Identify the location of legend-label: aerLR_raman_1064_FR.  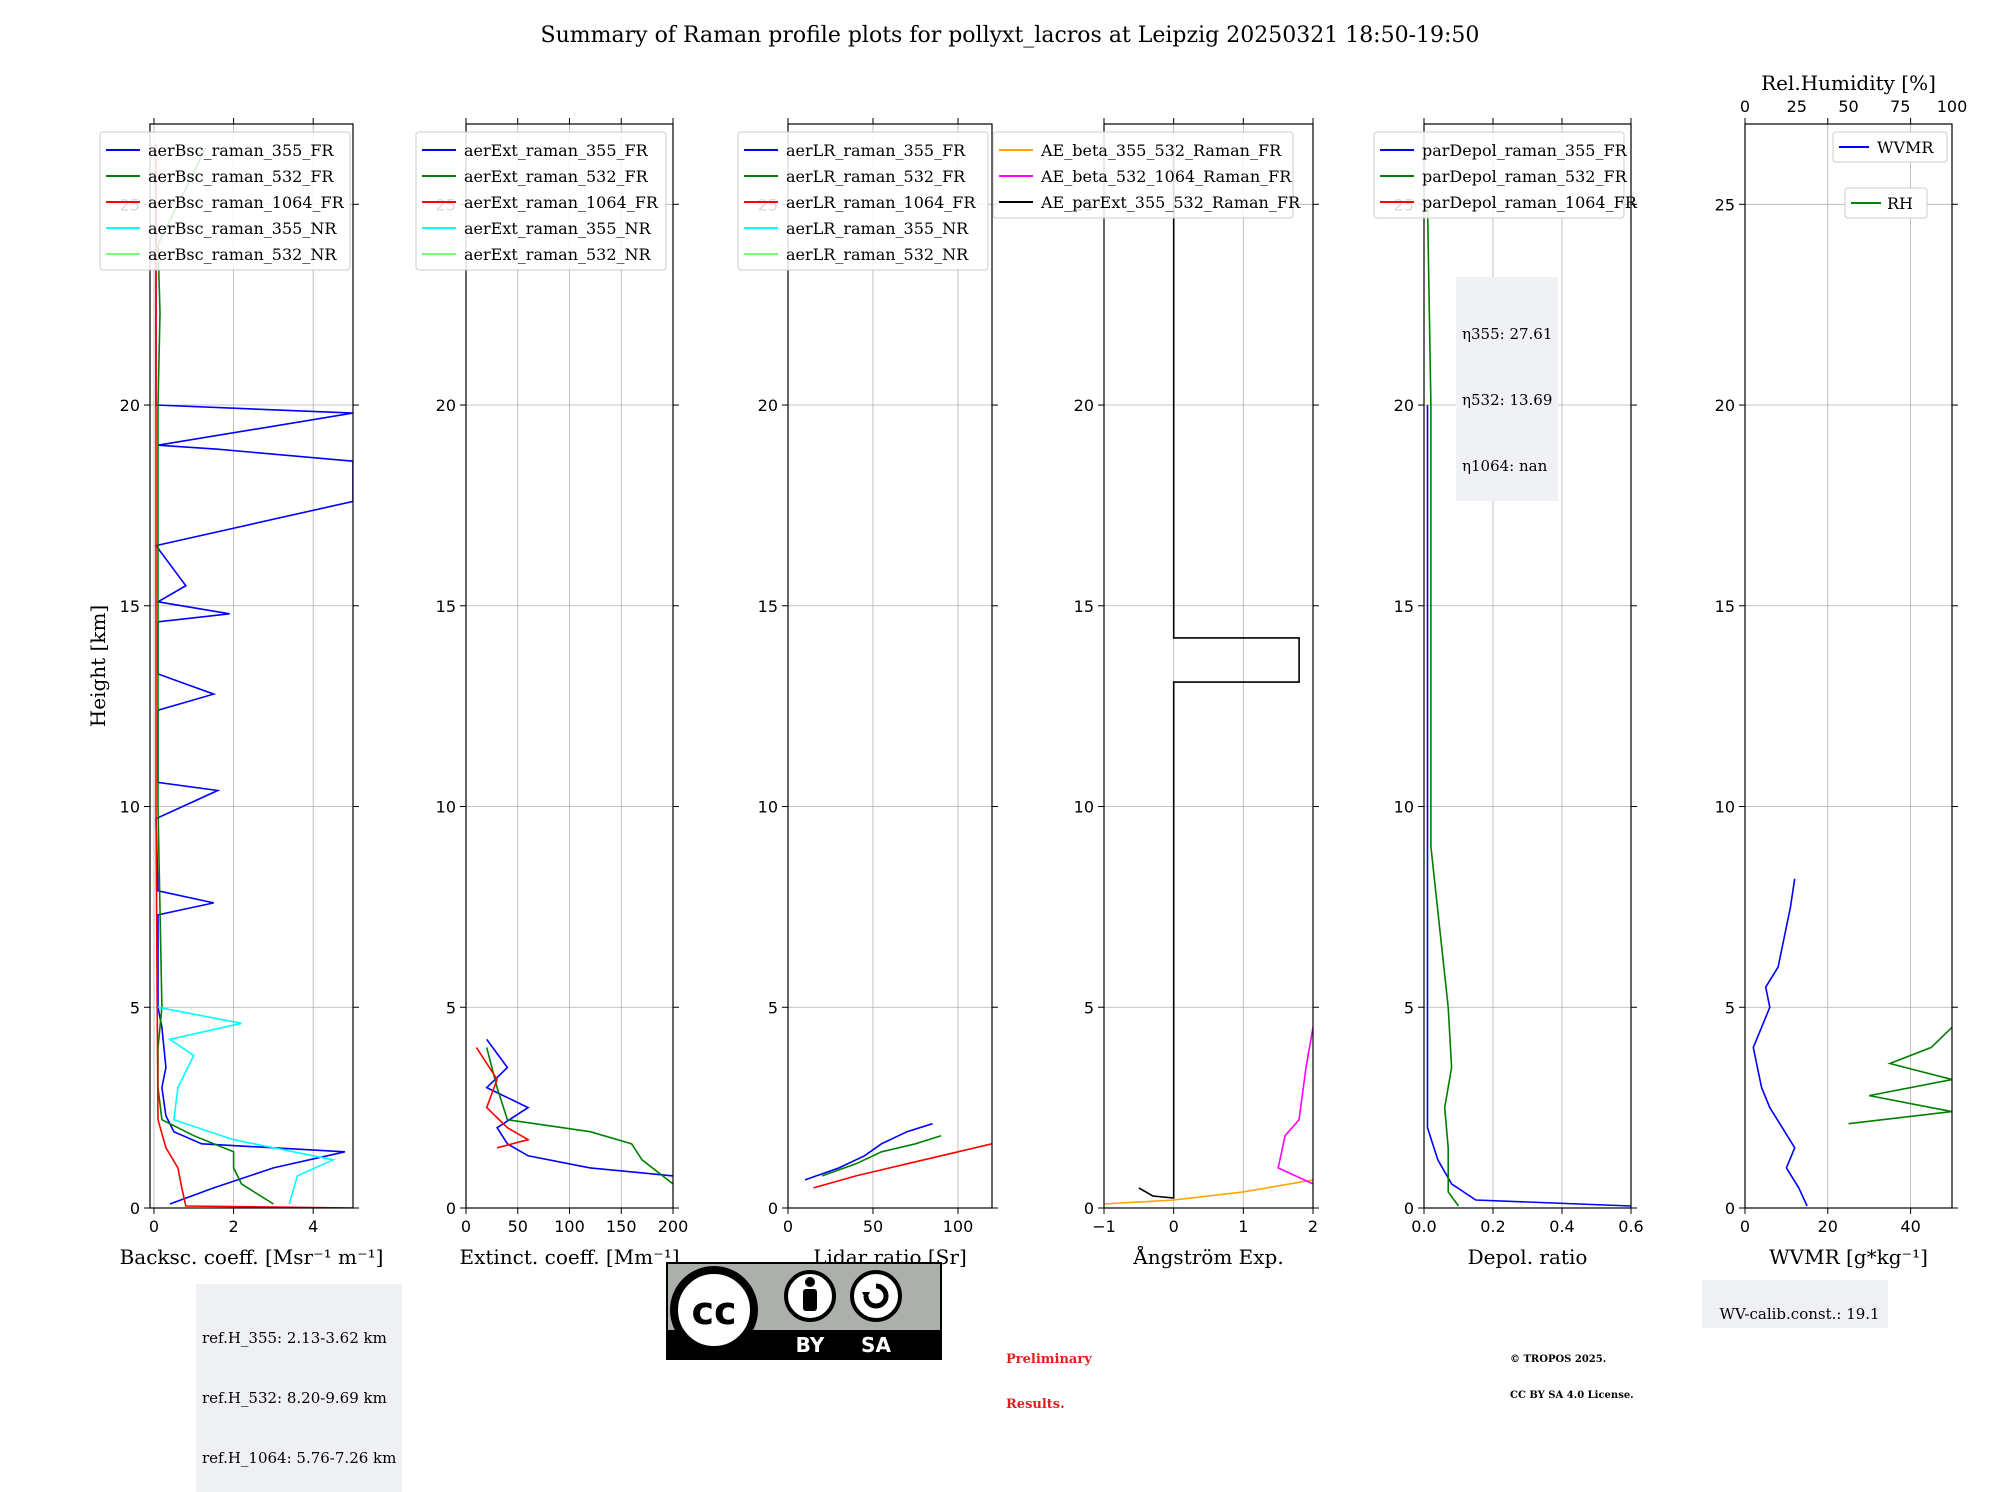
(881, 202).